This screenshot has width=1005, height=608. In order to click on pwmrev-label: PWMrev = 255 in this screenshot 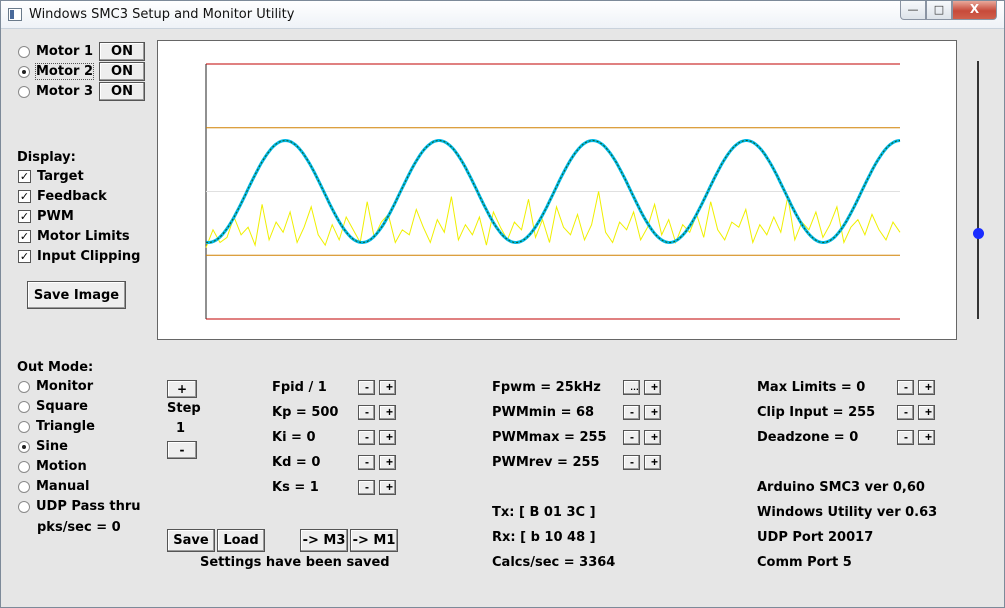, I will do `click(546, 462)`.